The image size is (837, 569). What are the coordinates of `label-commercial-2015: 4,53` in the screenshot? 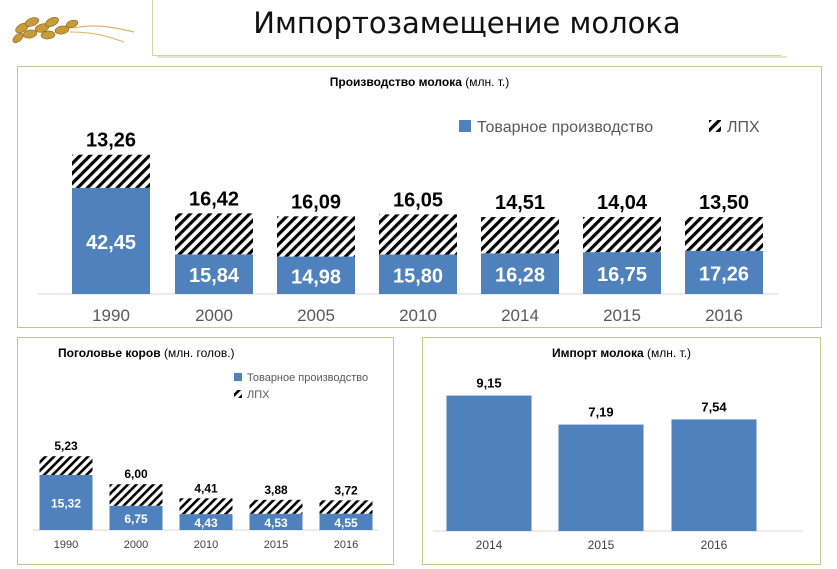 It's located at (276, 523).